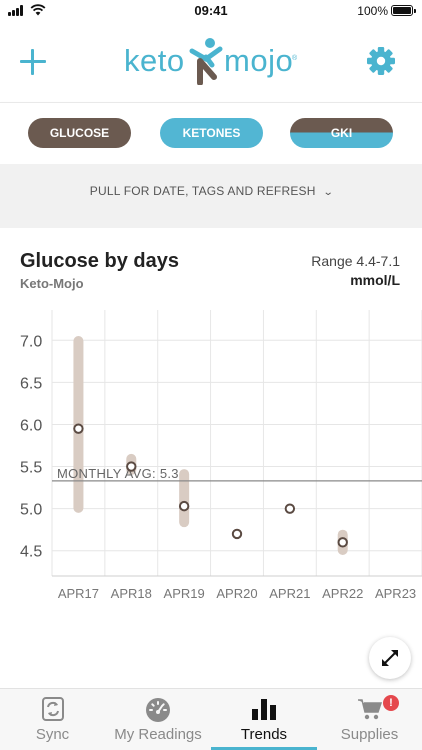 The width and height of the screenshot is (422, 750). What do you see at coordinates (131, 593) in the screenshot?
I see `x-tick-label: APR18` at bounding box center [131, 593].